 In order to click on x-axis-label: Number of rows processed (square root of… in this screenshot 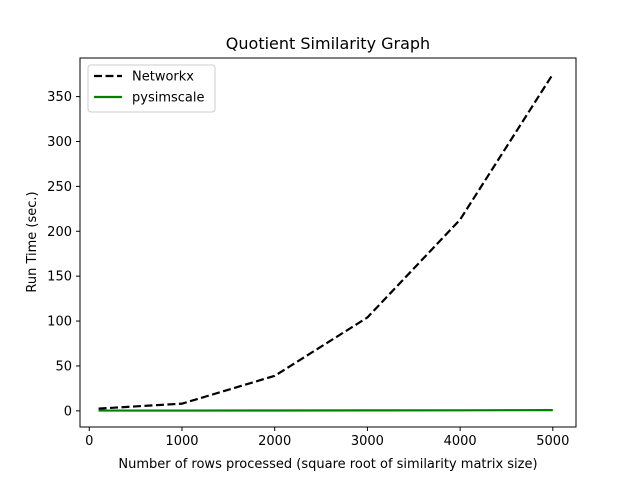, I will do `click(327, 464)`.